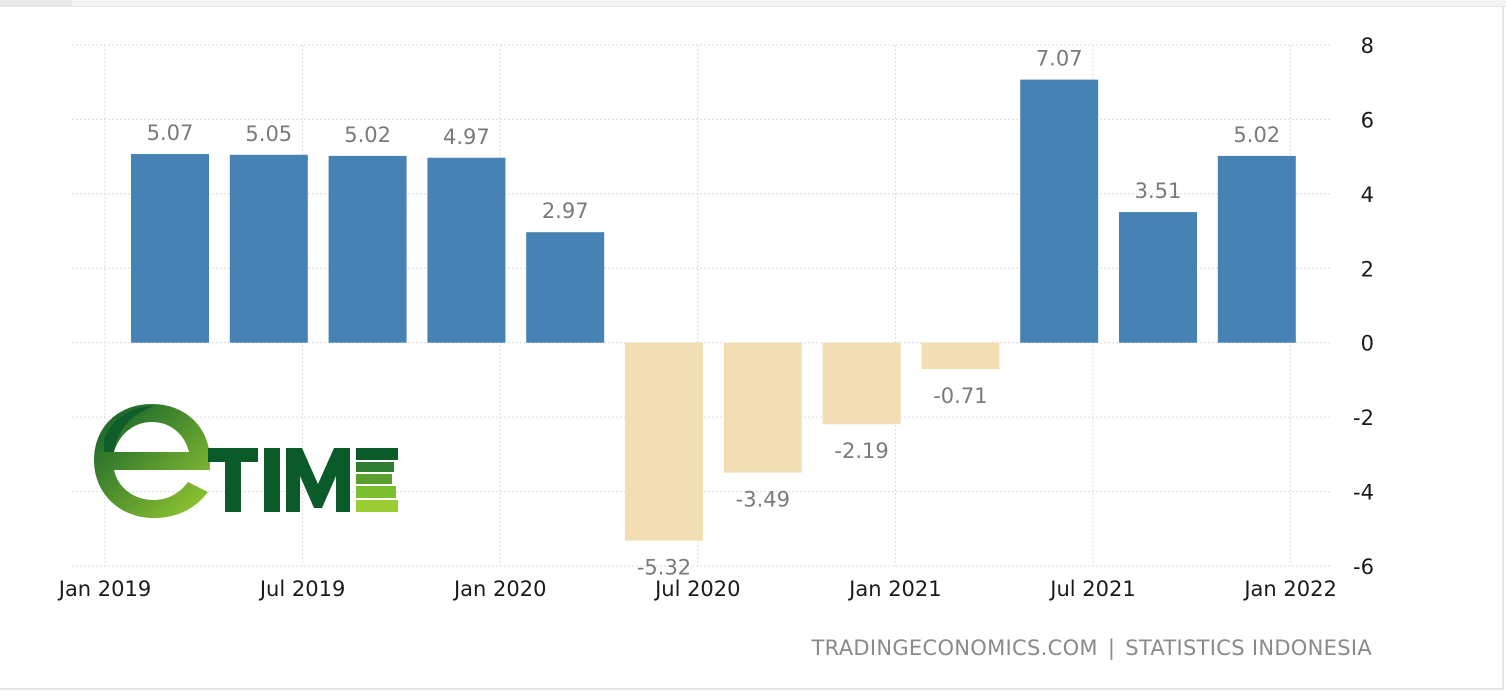 The width and height of the screenshot is (1506, 692). Describe the element at coordinates (753, 3) in the screenshot. I see `top-strip` at that location.